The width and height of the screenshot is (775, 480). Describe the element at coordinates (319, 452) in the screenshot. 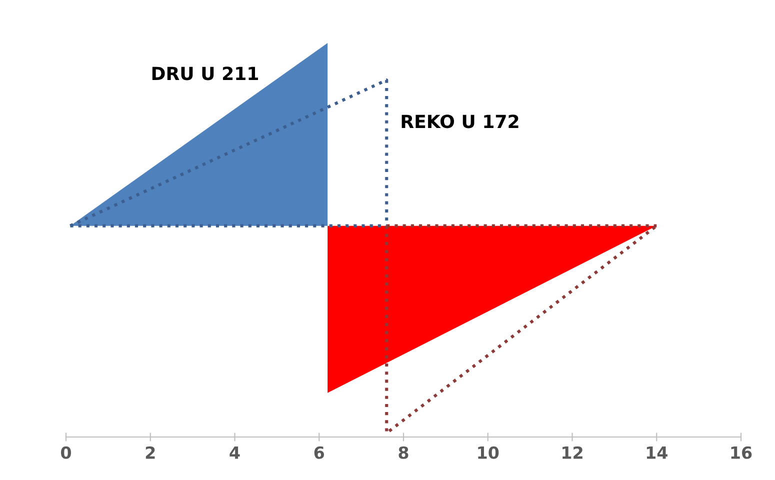

I see `x-tick-label: 6` at that location.